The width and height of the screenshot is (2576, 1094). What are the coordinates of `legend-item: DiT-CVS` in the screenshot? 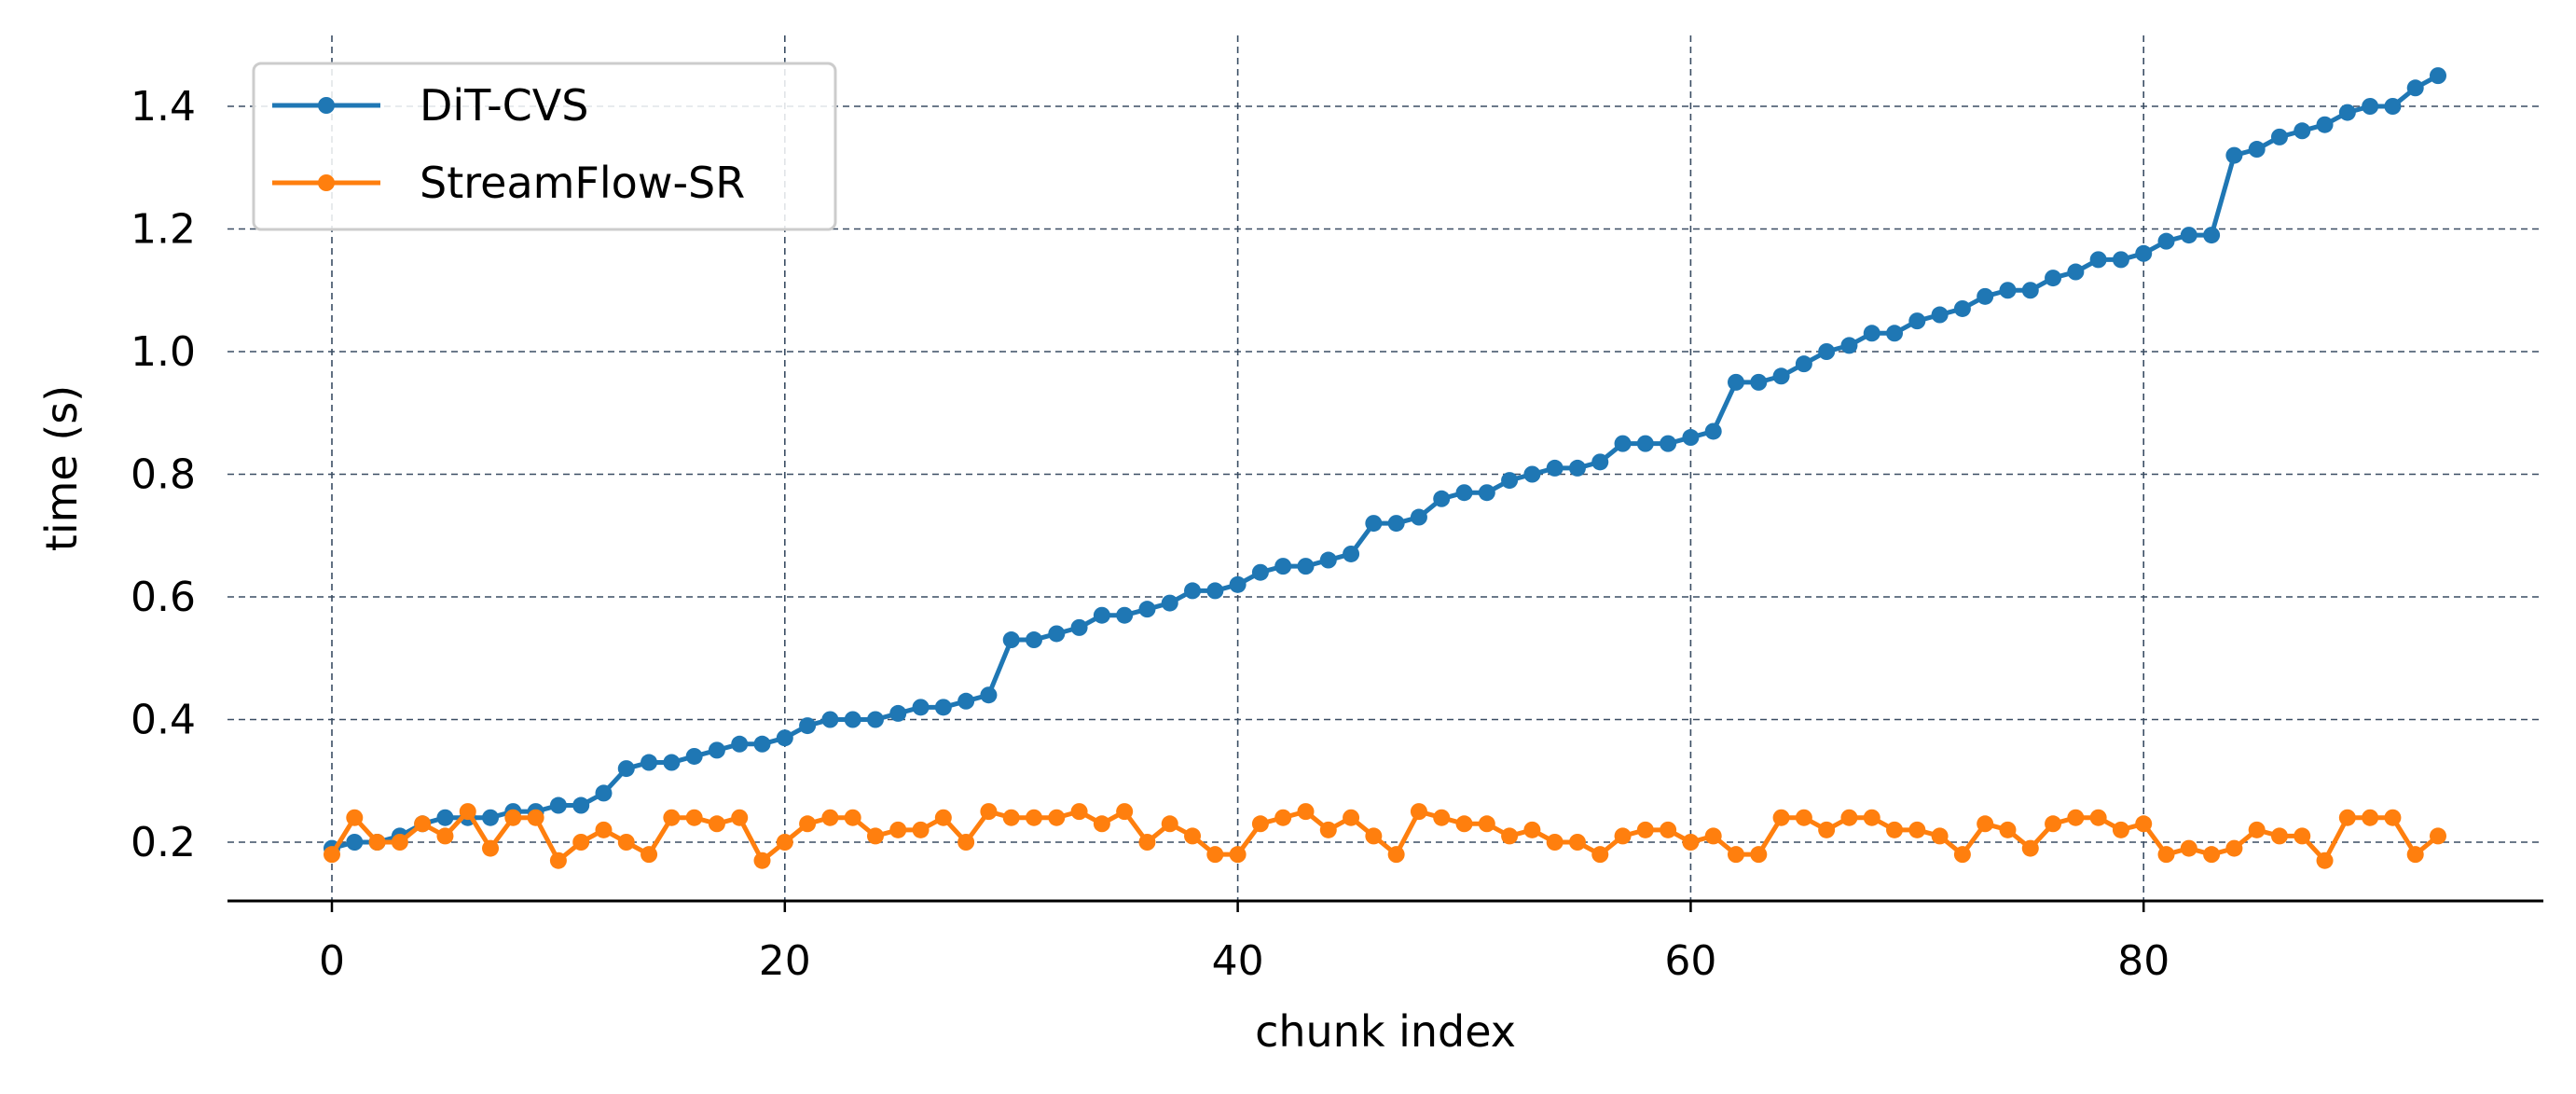 It's located at (430, 105).